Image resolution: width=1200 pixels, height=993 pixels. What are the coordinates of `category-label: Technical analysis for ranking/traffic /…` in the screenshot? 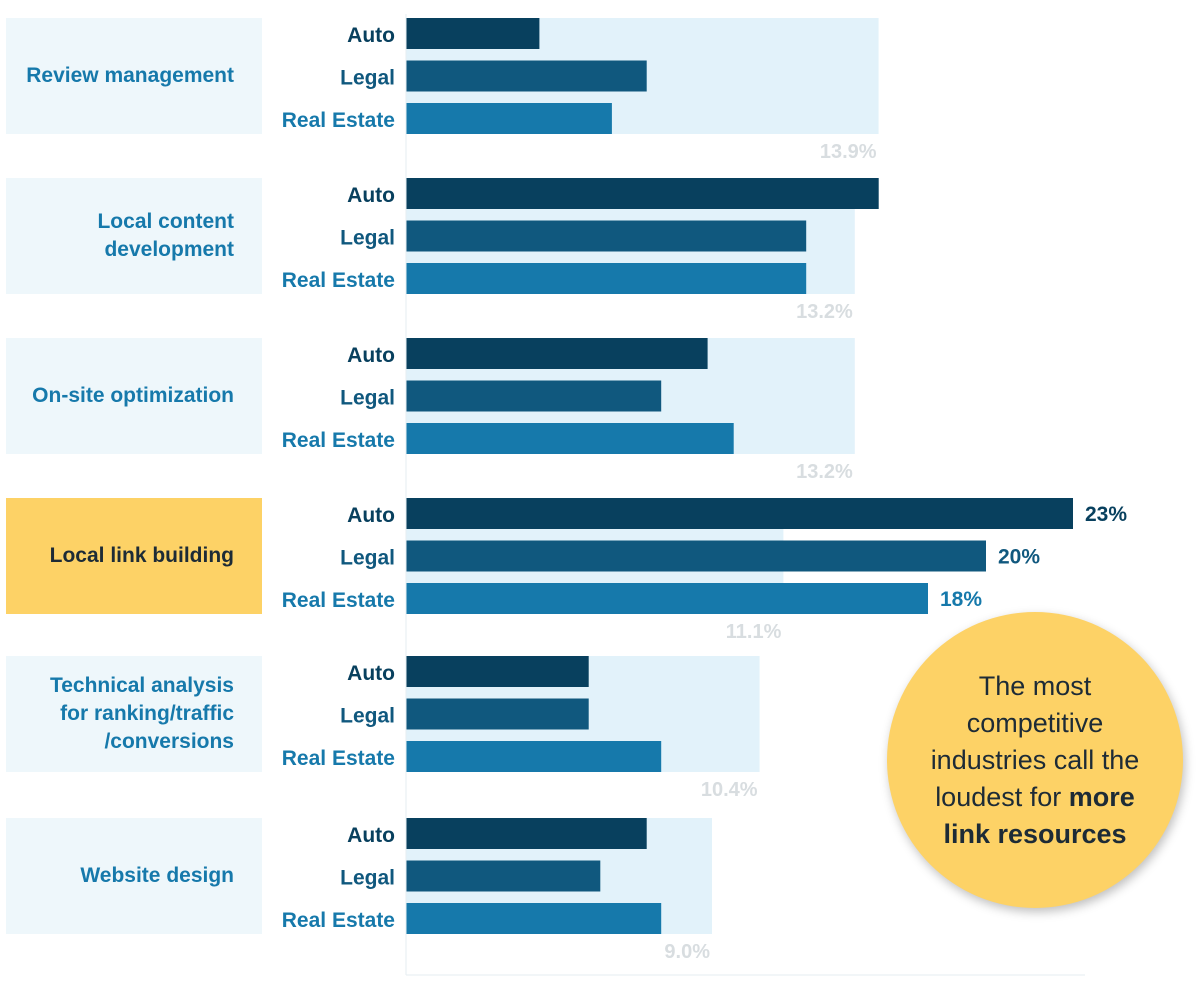 It's located at (134, 714).